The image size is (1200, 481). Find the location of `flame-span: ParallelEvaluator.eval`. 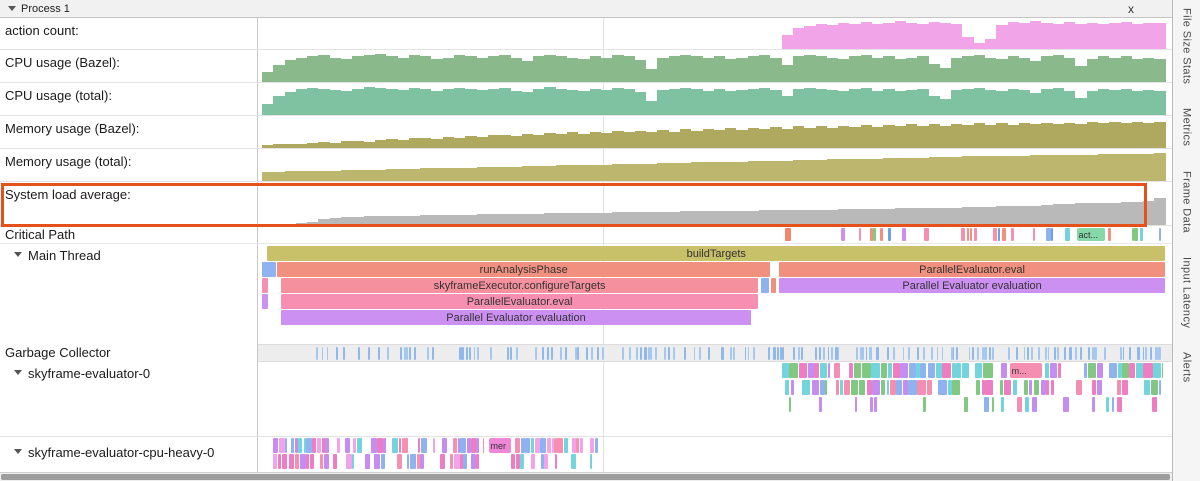

flame-span: ParallelEvaluator.eval is located at coordinates (519, 301).